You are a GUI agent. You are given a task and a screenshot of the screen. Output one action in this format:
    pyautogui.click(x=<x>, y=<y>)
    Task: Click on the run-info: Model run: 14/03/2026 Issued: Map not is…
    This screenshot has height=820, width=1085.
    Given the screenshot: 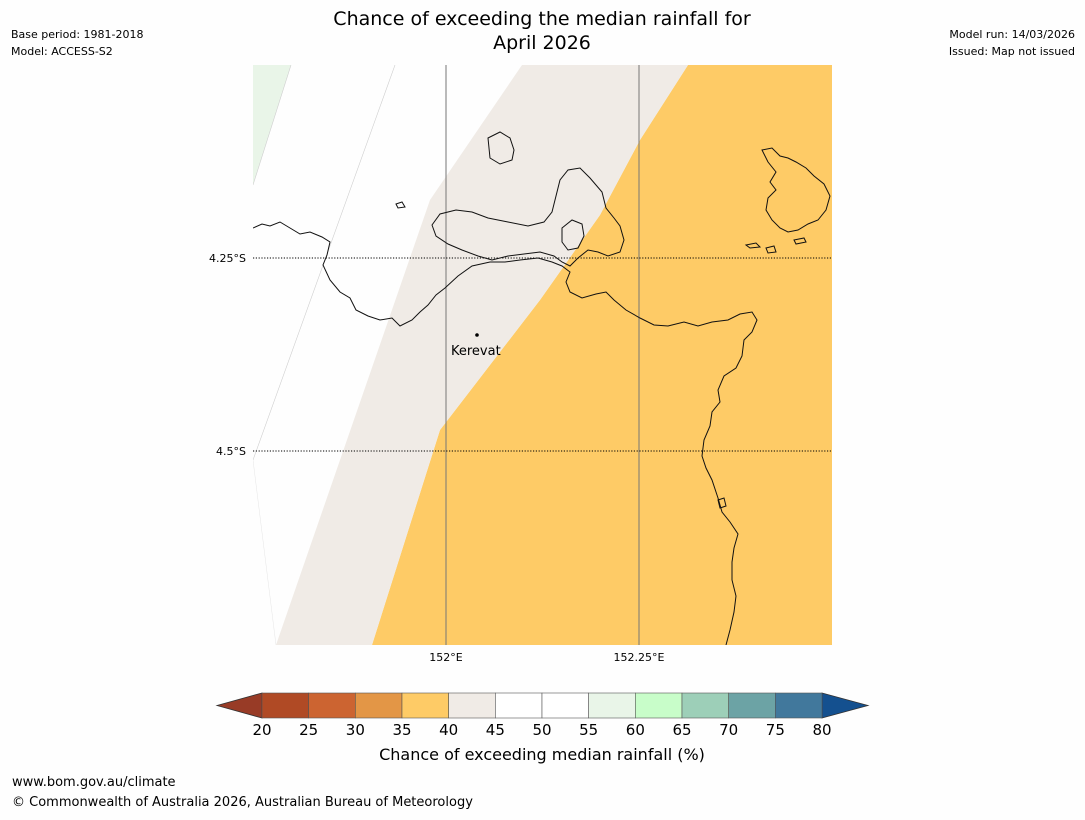 What is the action you would take?
    pyautogui.click(x=1012, y=43)
    